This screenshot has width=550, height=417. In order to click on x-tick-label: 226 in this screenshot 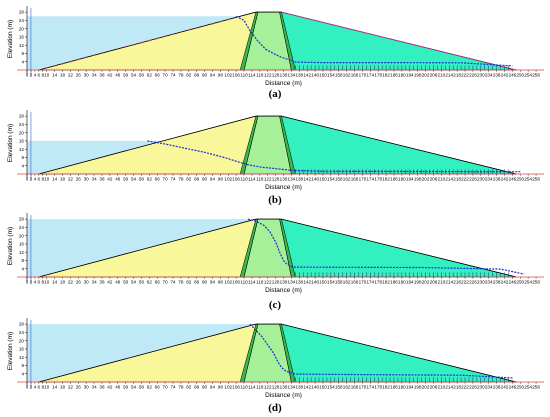, I will do `click(473, 179)`.